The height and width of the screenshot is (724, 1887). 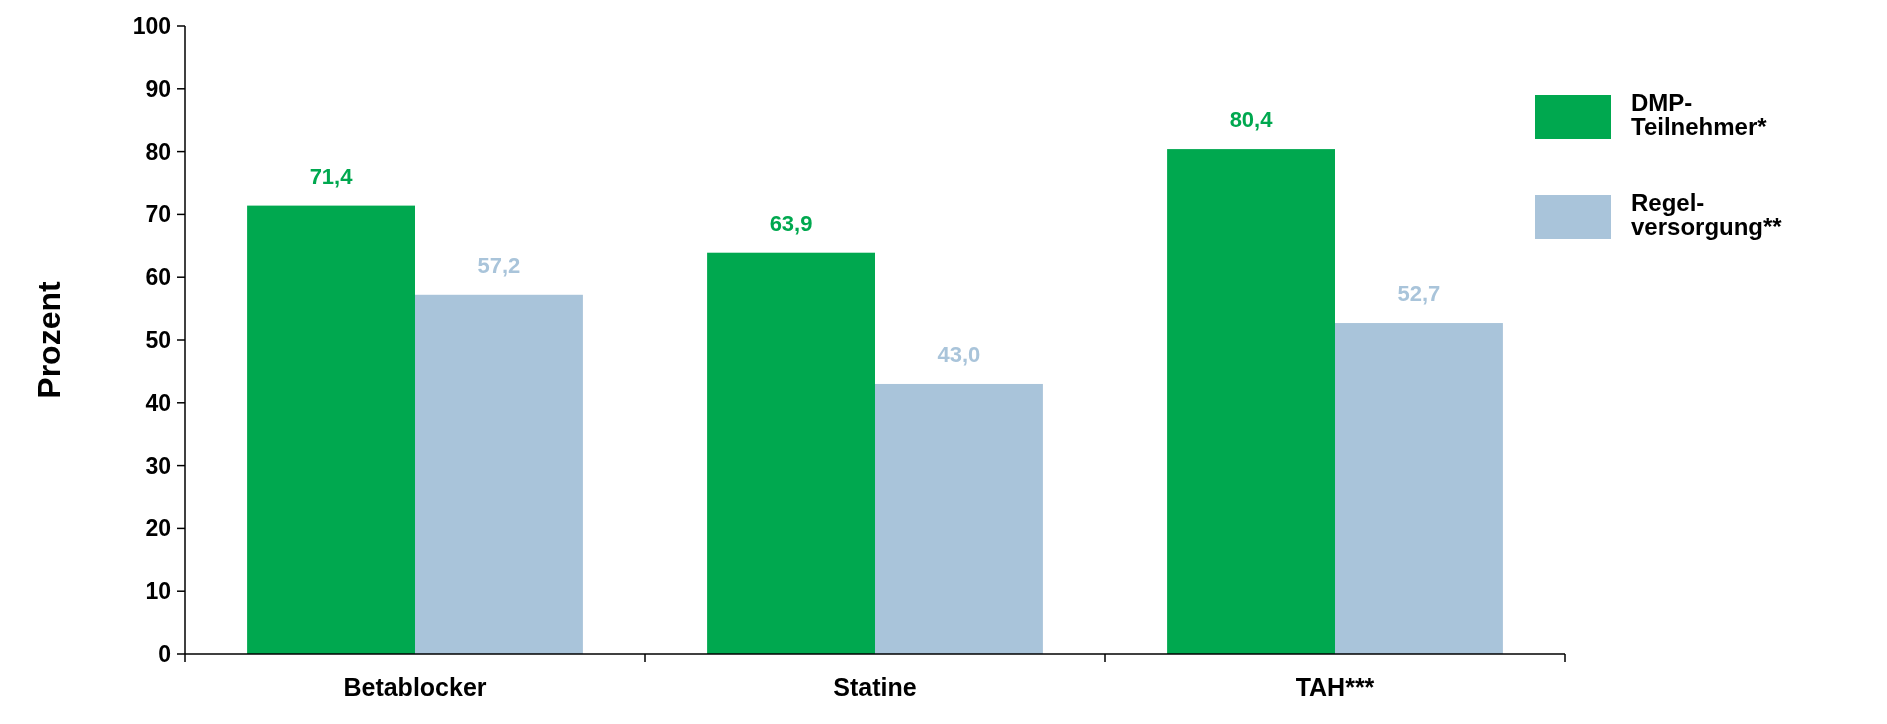 What do you see at coordinates (158, 528) in the screenshot?
I see `y-tick-label: 20` at bounding box center [158, 528].